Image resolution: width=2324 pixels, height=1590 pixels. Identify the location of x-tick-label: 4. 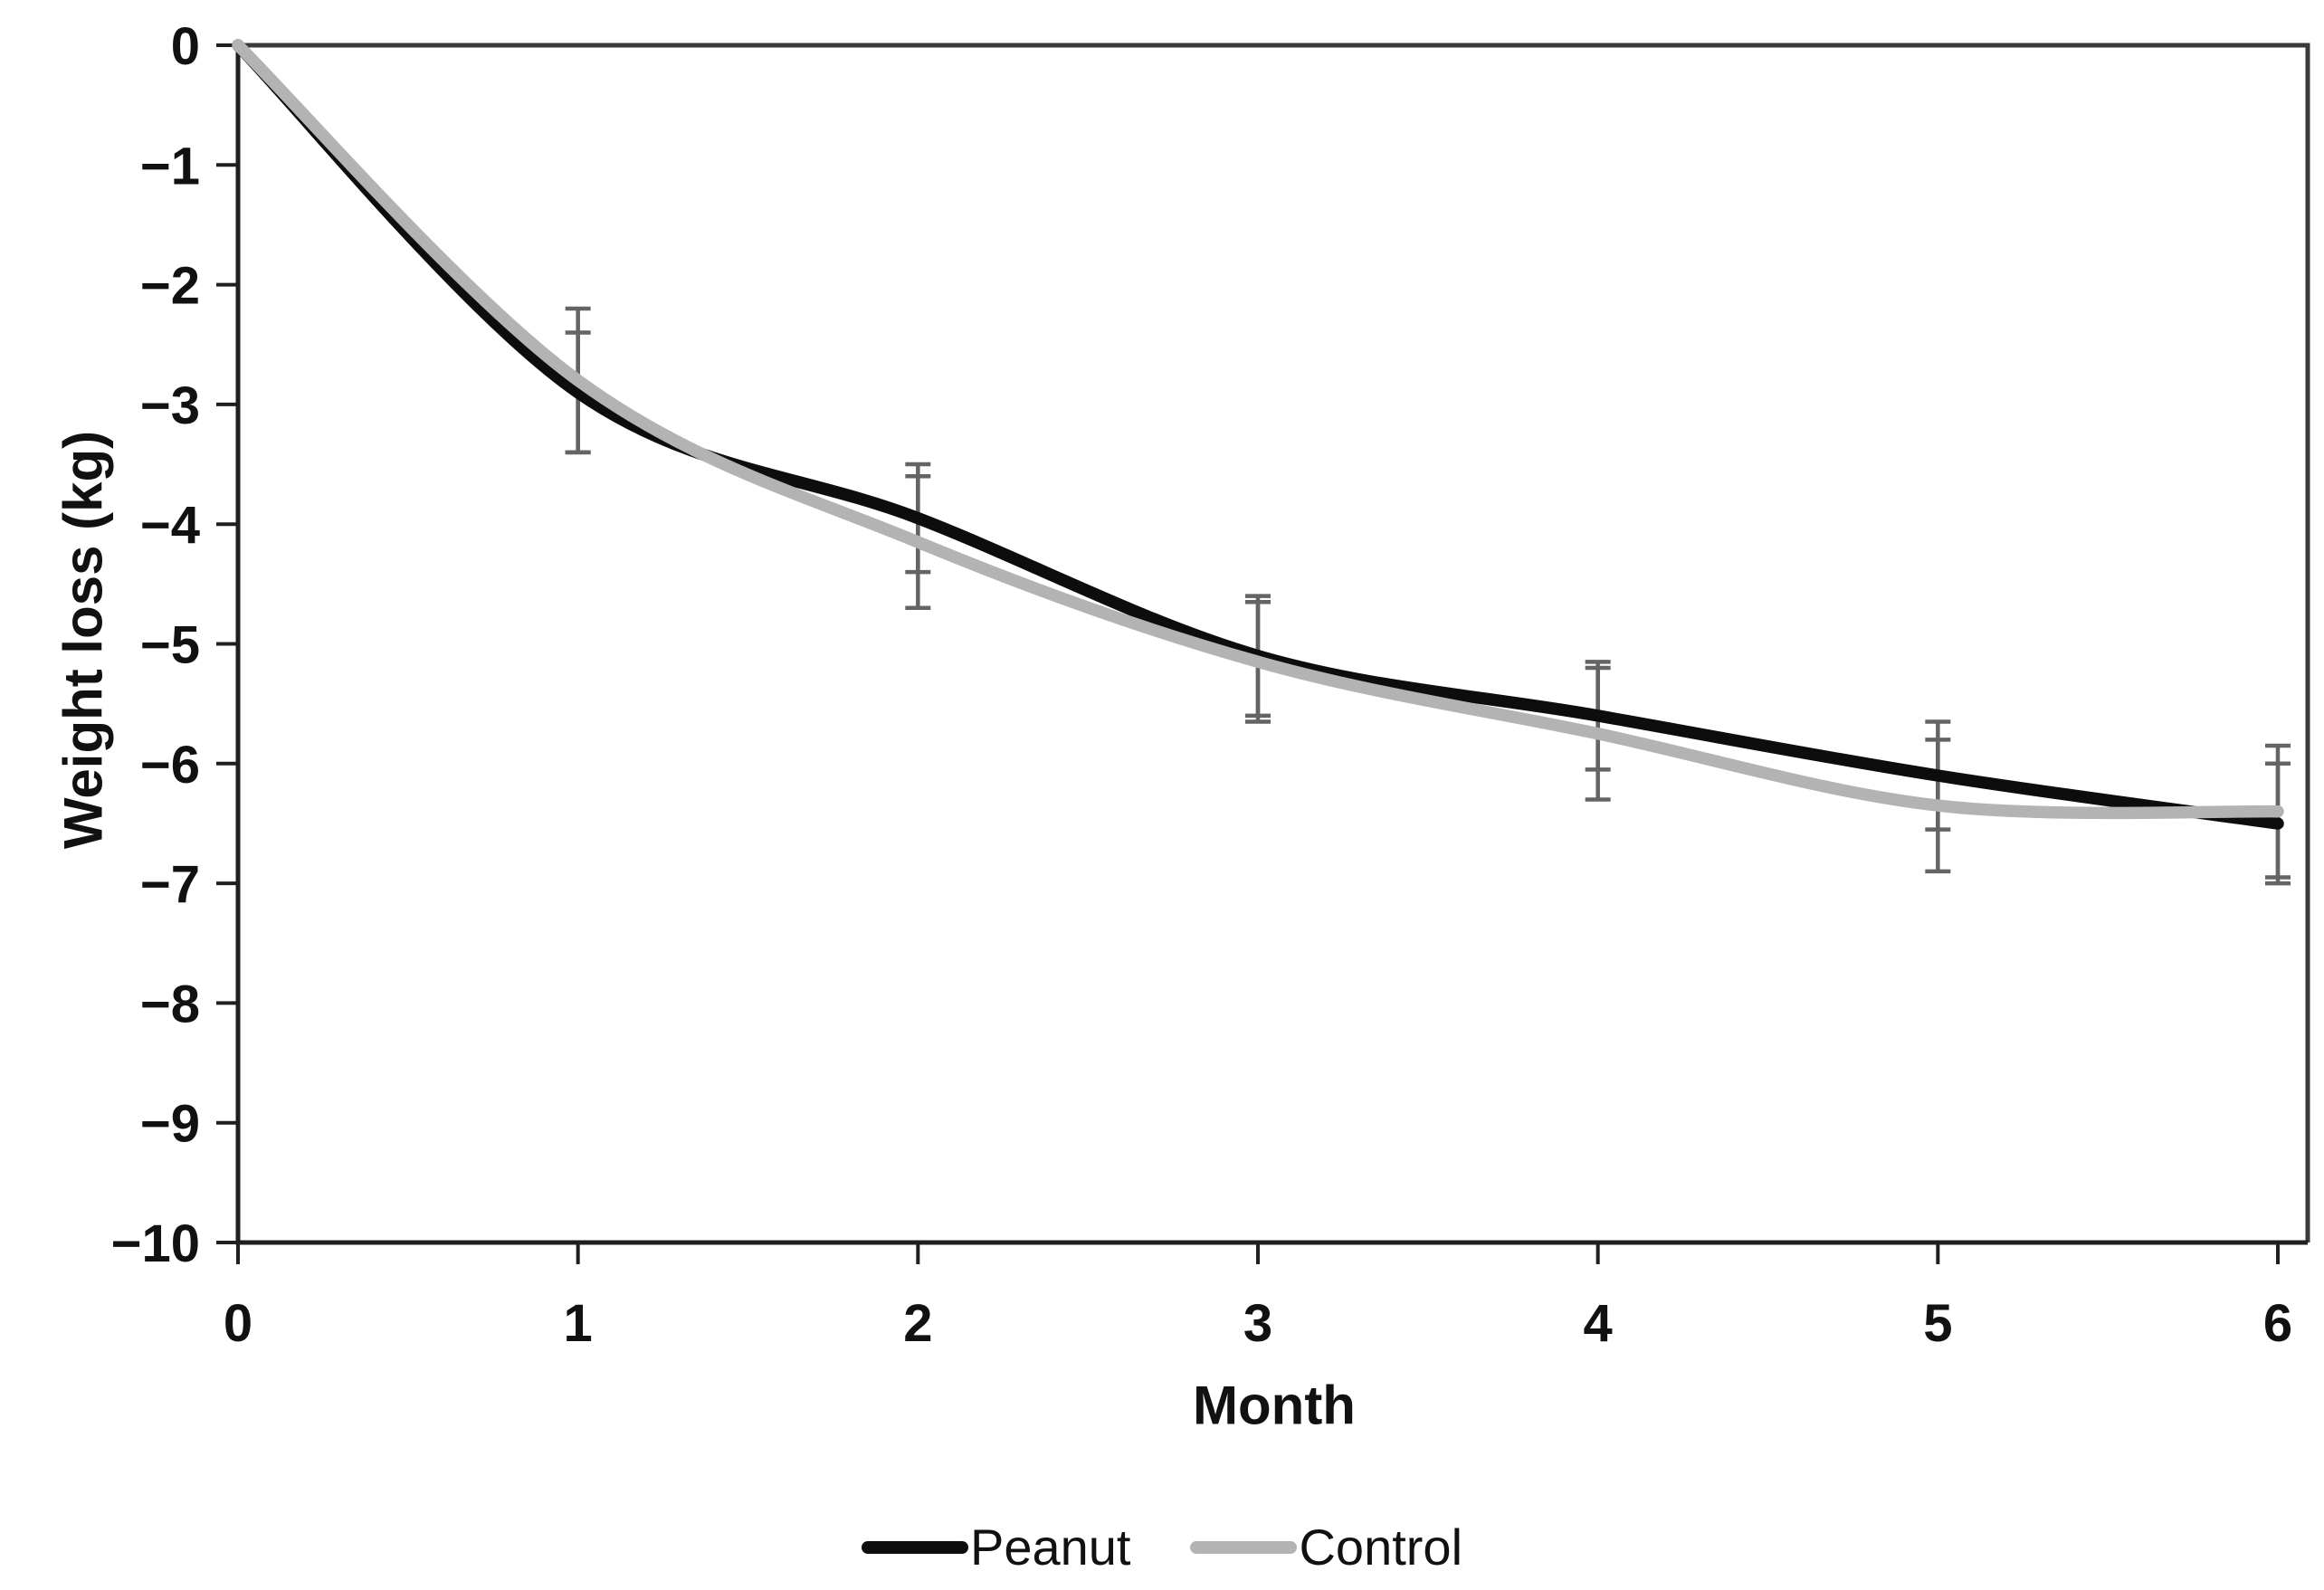
(1599, 1323).